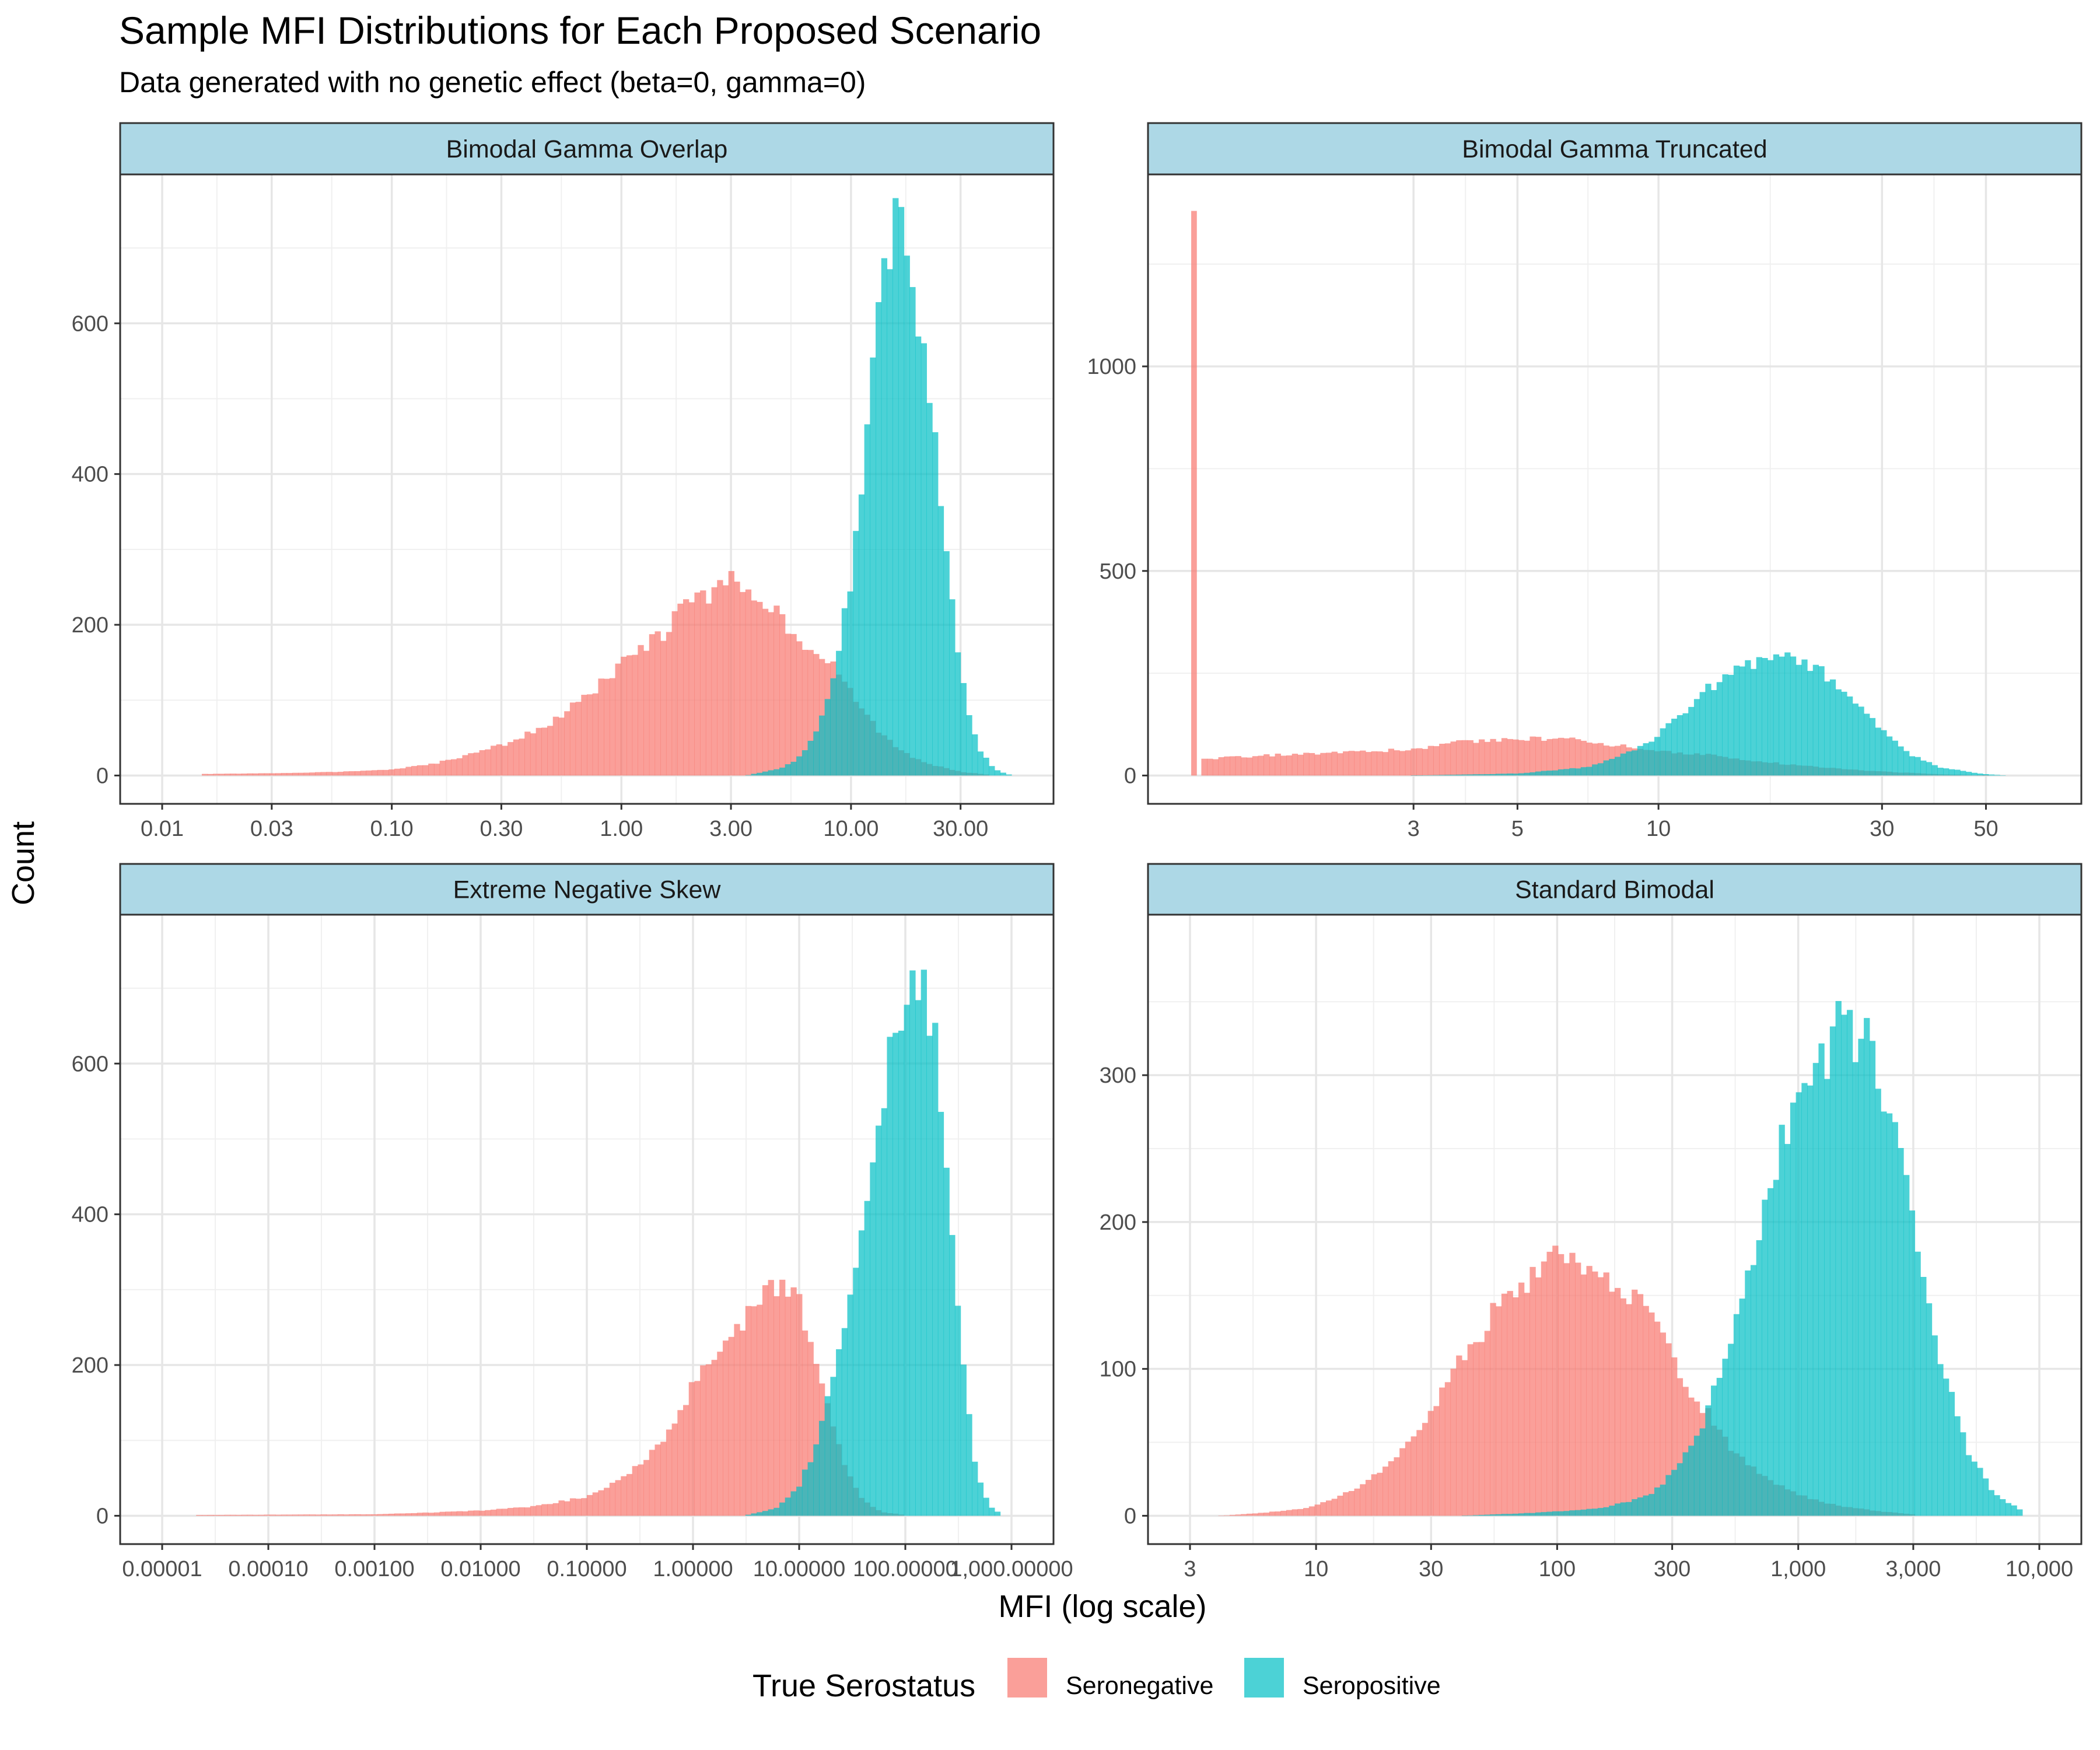  I want to click on y-axis-label: Count, so click(23, 863).